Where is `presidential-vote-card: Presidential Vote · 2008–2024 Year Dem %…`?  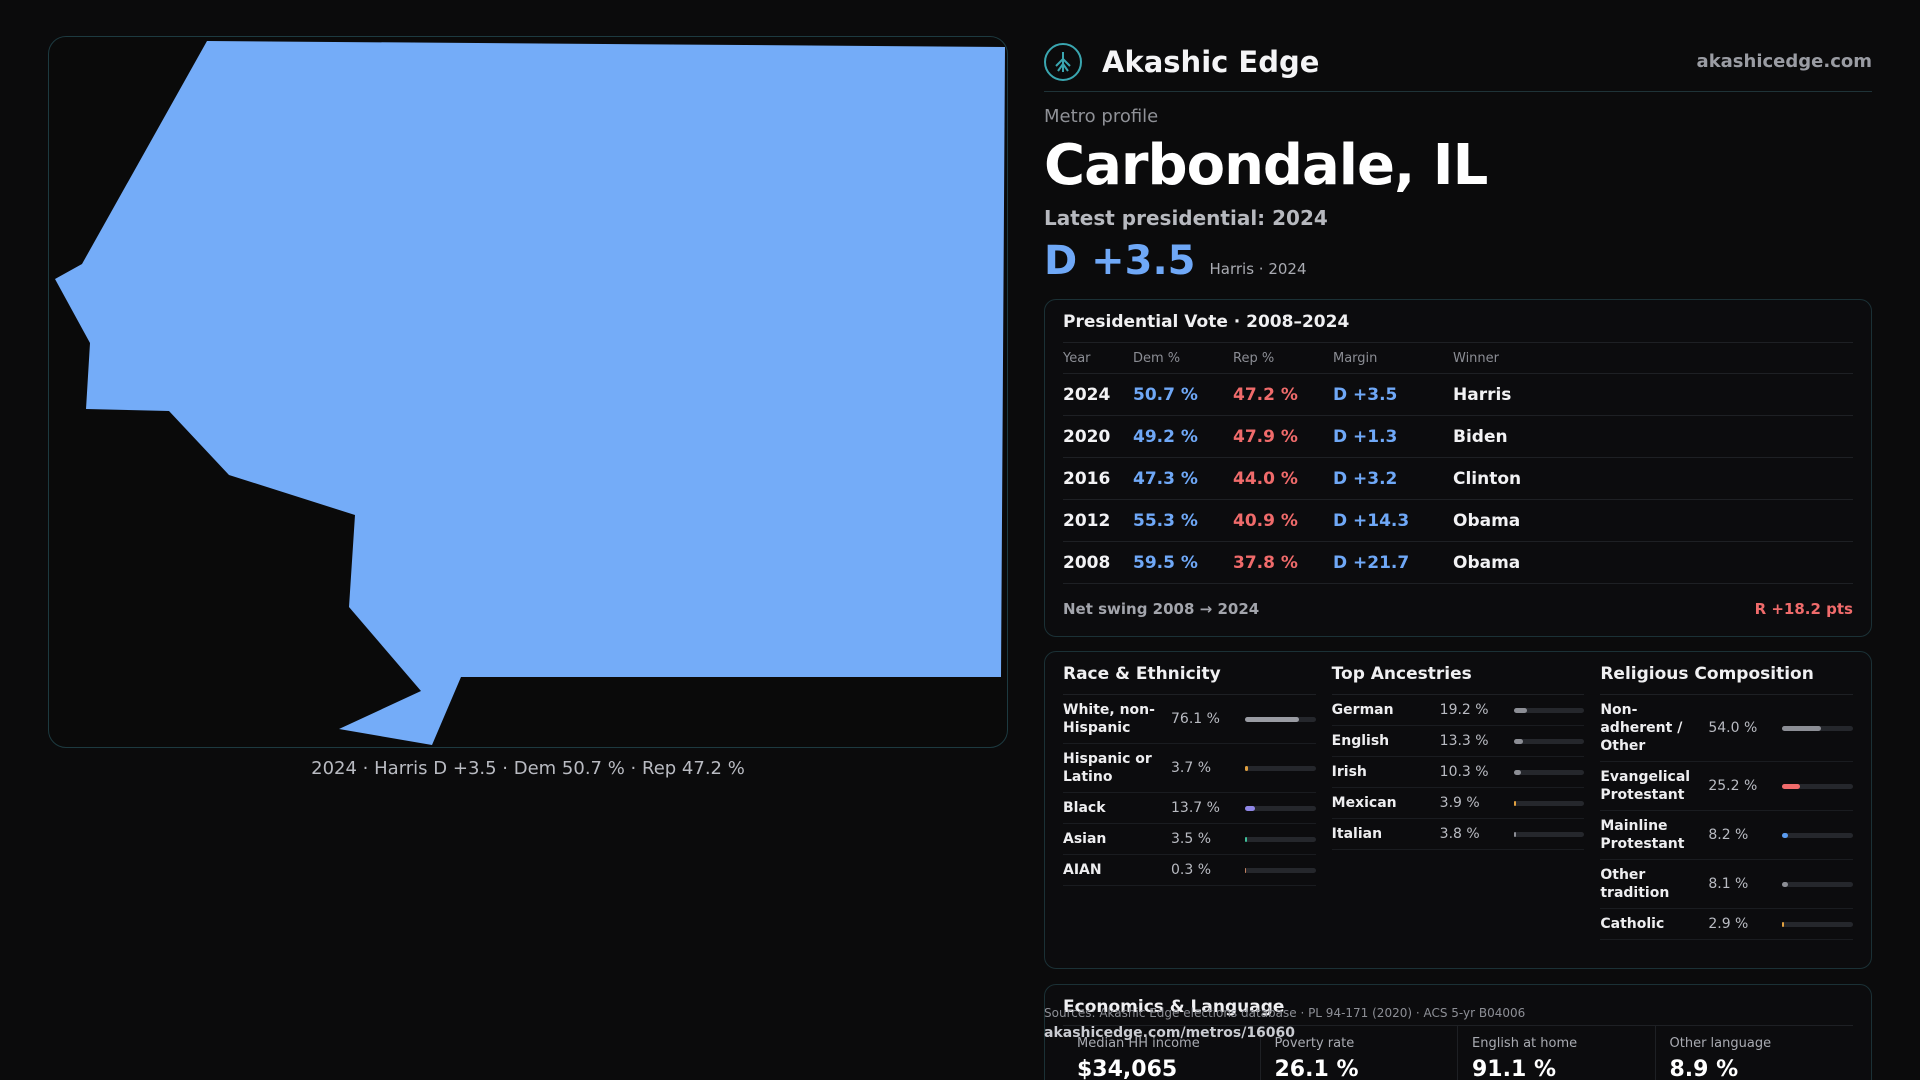 presidential-vote-card: Presidential Vote · 2008–2024 Year Dem %… is located at coordinates (1458, 468).